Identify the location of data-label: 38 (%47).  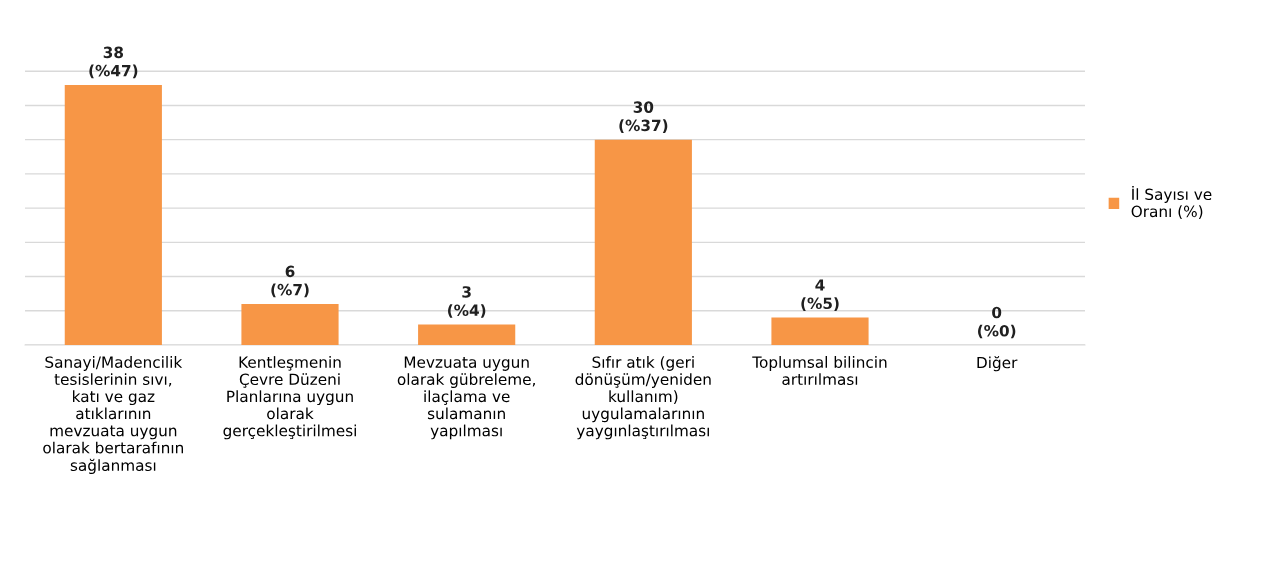
(113, 62).